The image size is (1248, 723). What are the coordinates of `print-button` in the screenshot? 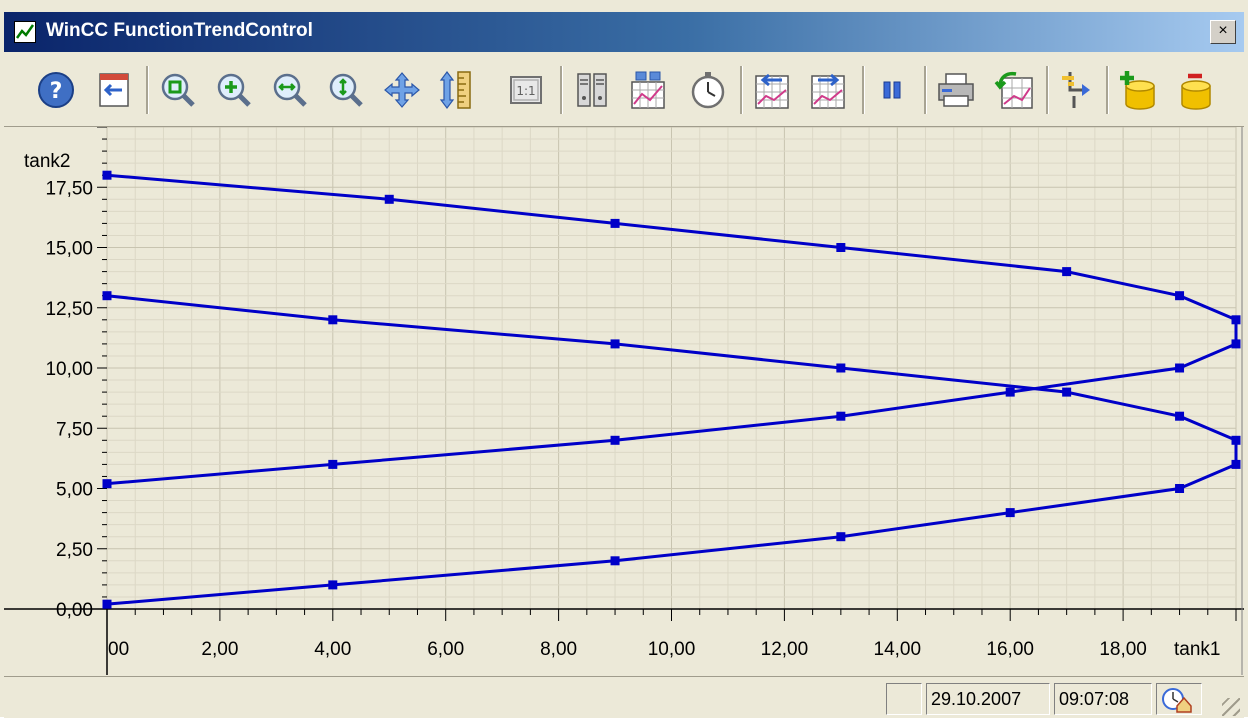 It's located at (956, 90).